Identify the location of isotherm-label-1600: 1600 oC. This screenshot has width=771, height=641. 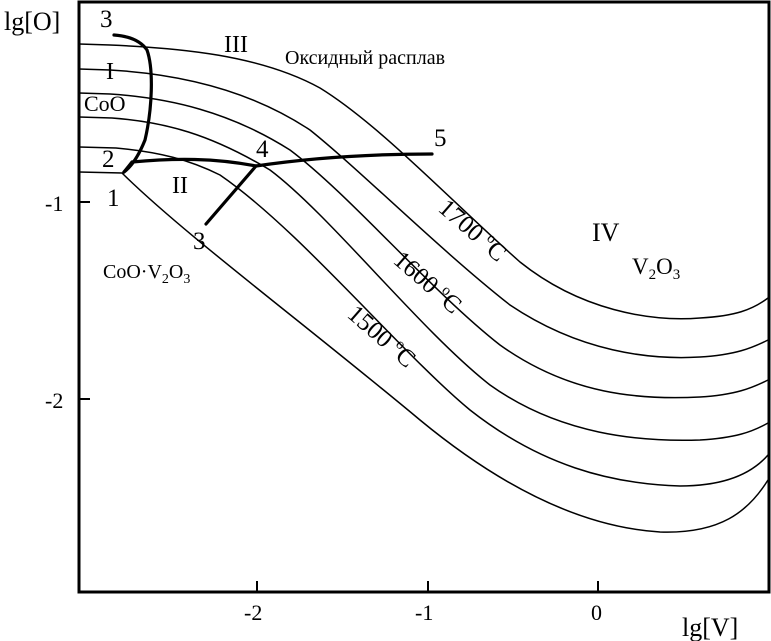
(427, 282).